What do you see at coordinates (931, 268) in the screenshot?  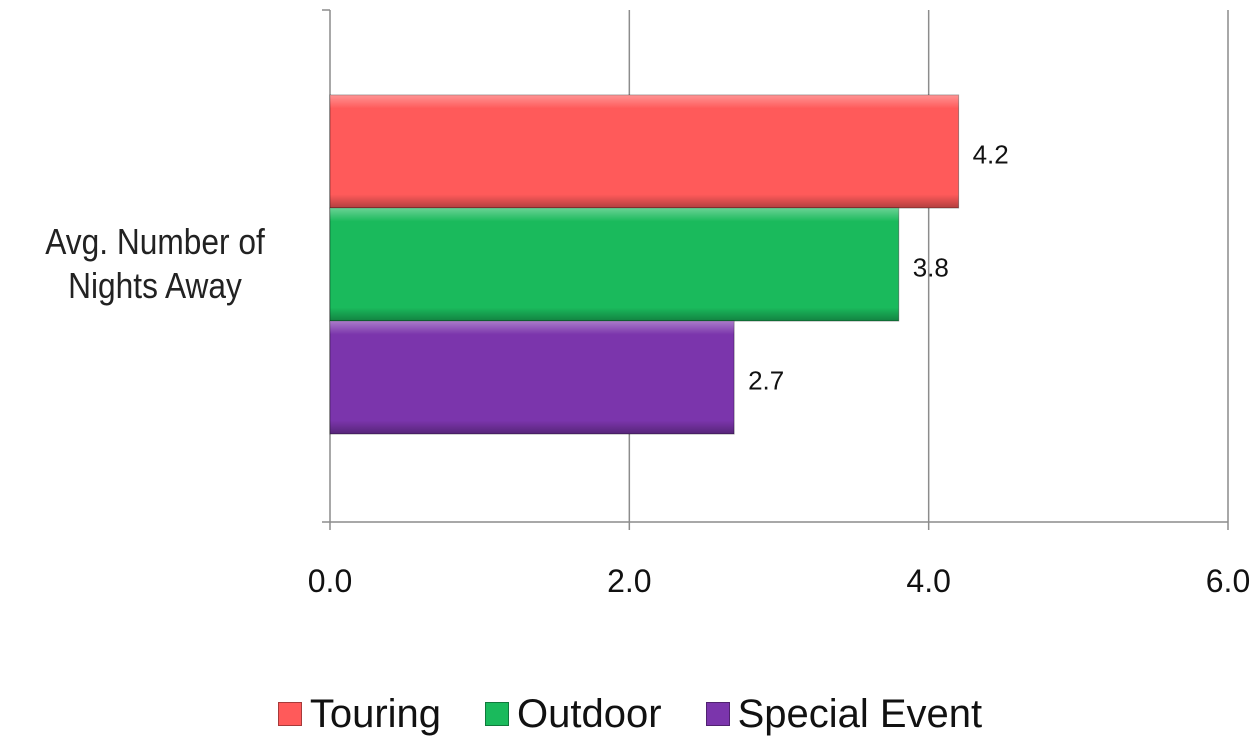 I see `data-label-outdoor: 3.8` at bounding box center [931, 268].